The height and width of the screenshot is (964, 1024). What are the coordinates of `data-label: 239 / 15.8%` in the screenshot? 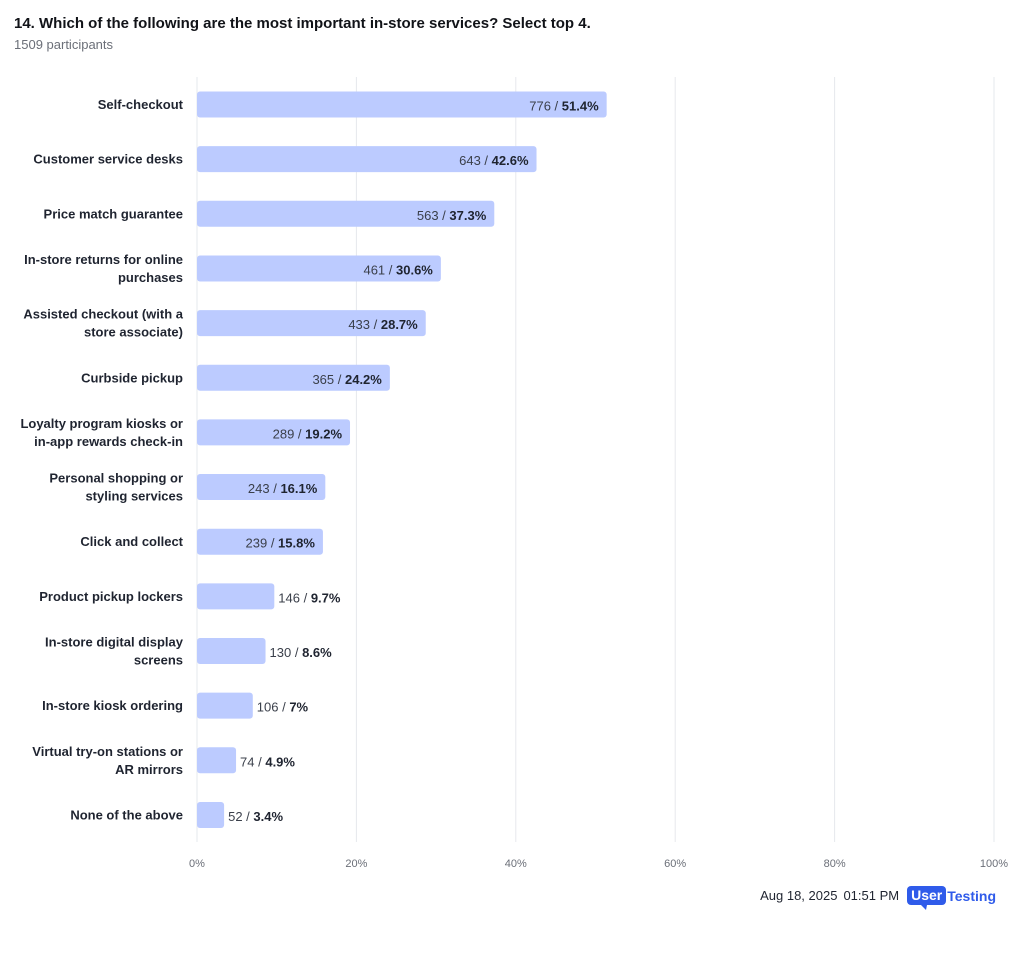 It's located at (281, 543).